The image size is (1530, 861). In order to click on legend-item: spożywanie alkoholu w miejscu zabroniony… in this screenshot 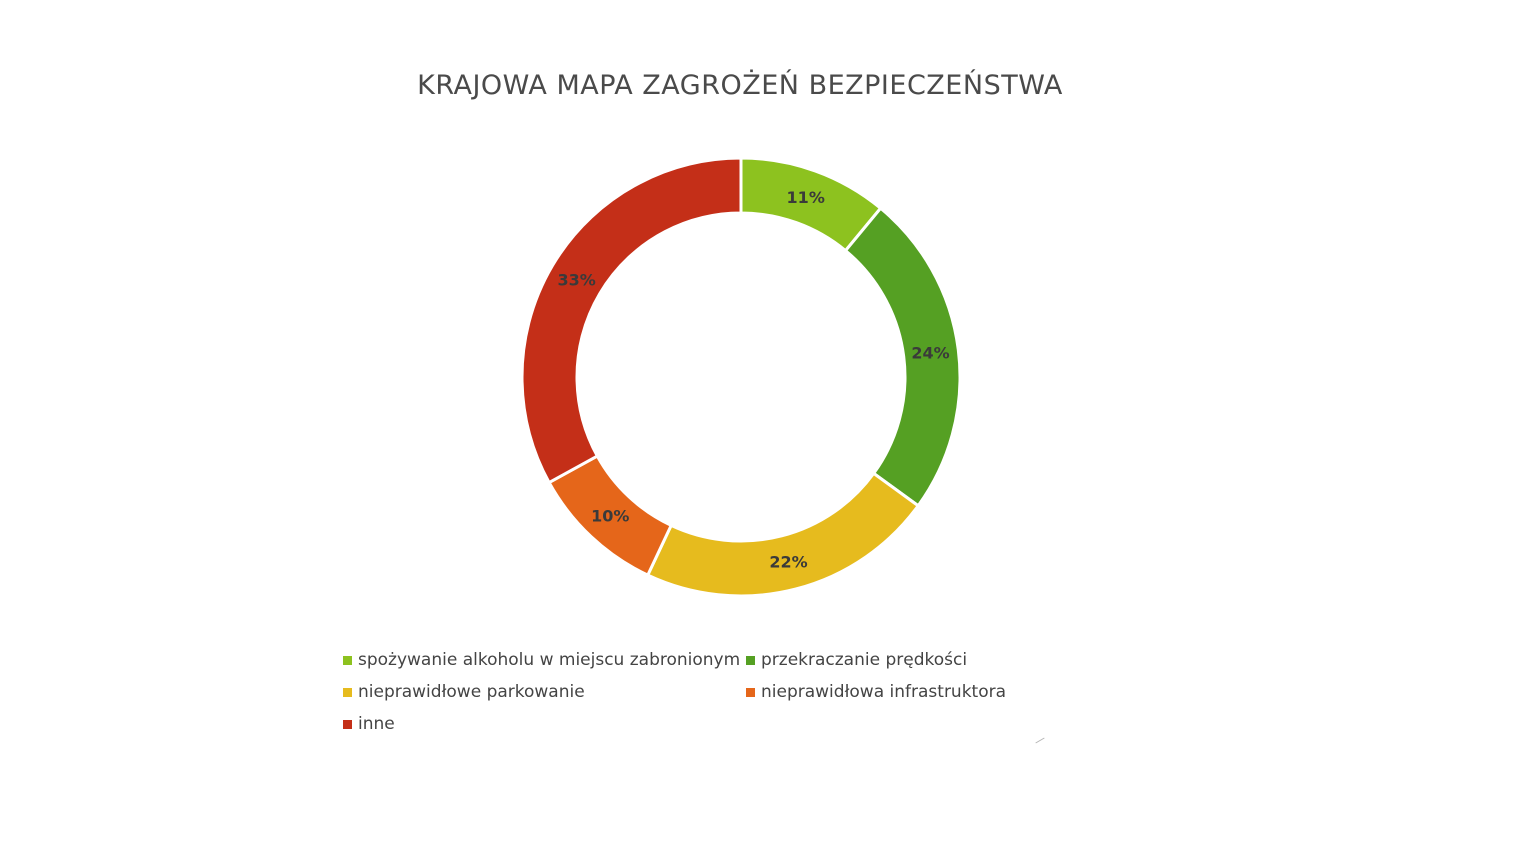, I will do `click(541, 660)`.